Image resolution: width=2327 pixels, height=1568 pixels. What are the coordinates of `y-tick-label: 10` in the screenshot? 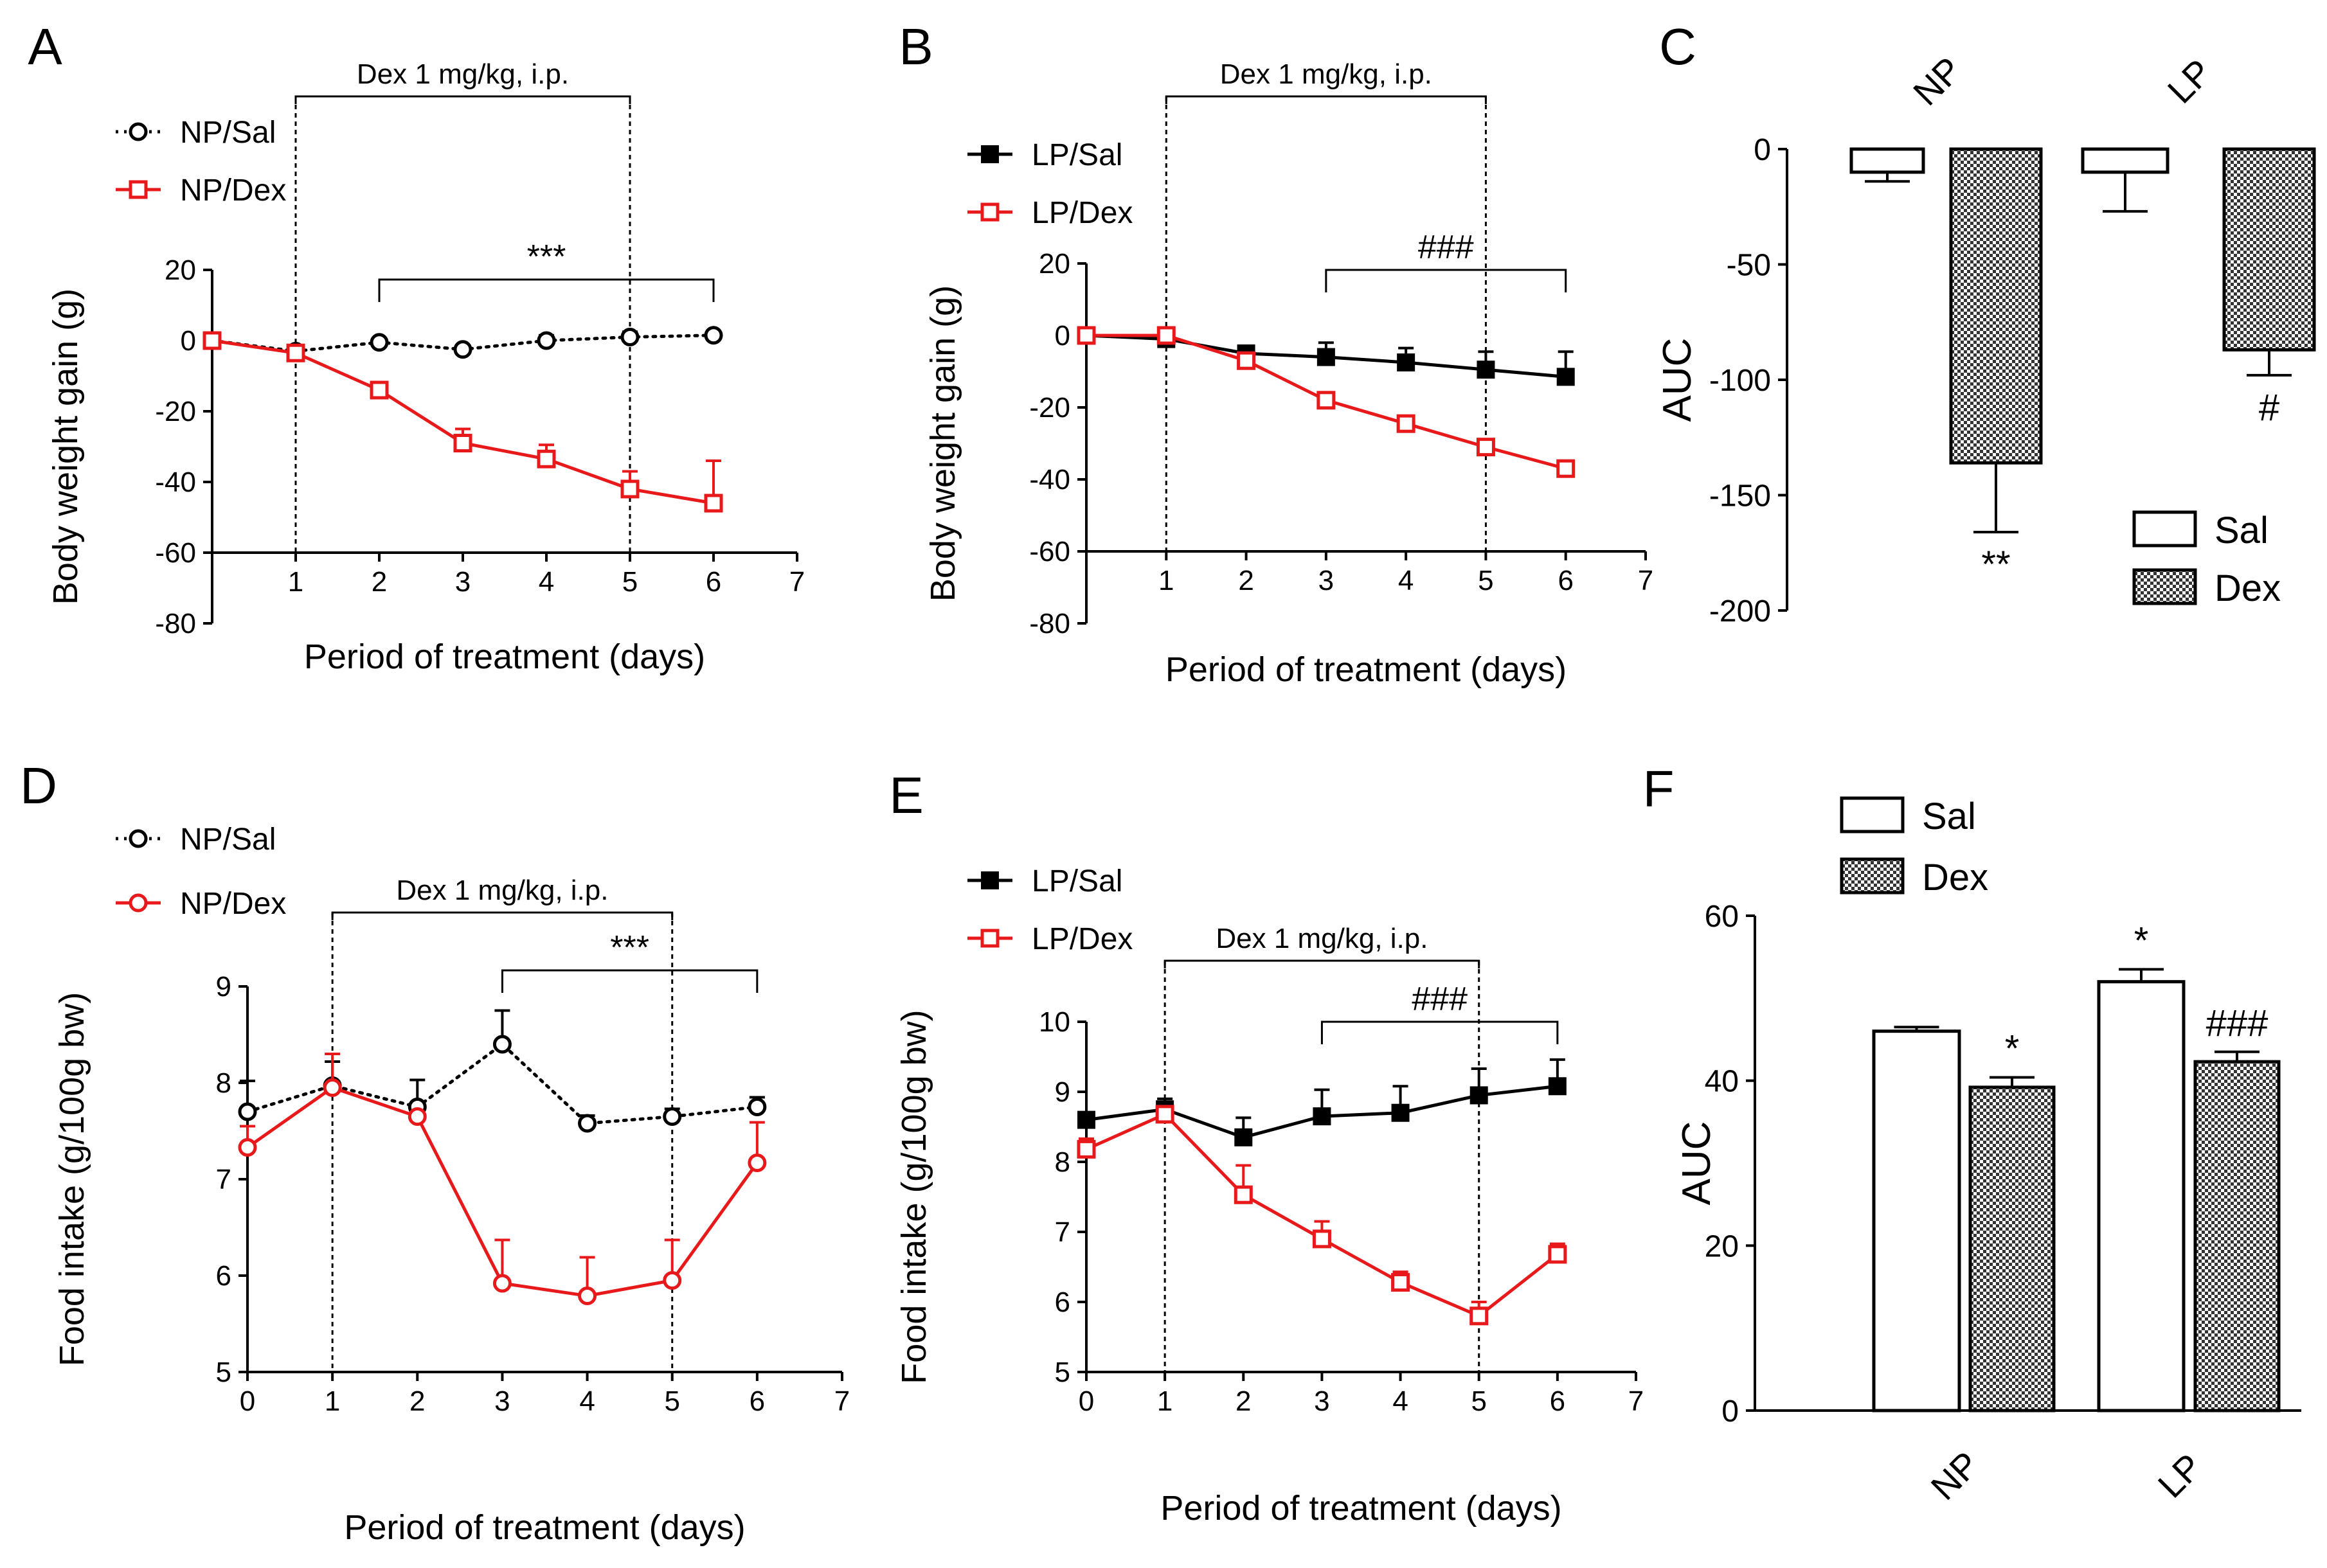 It's located at (1054, 1022).